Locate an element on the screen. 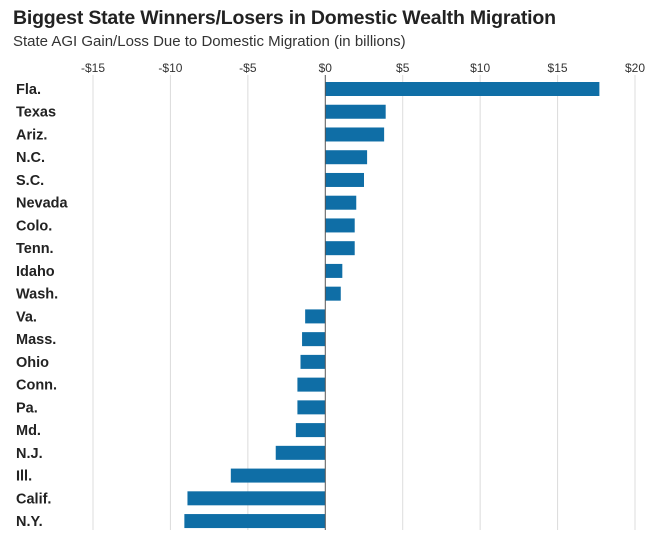 The height and width of the screenshot is (542, 650). category-label: Md. is located at coordinates (28, 431).